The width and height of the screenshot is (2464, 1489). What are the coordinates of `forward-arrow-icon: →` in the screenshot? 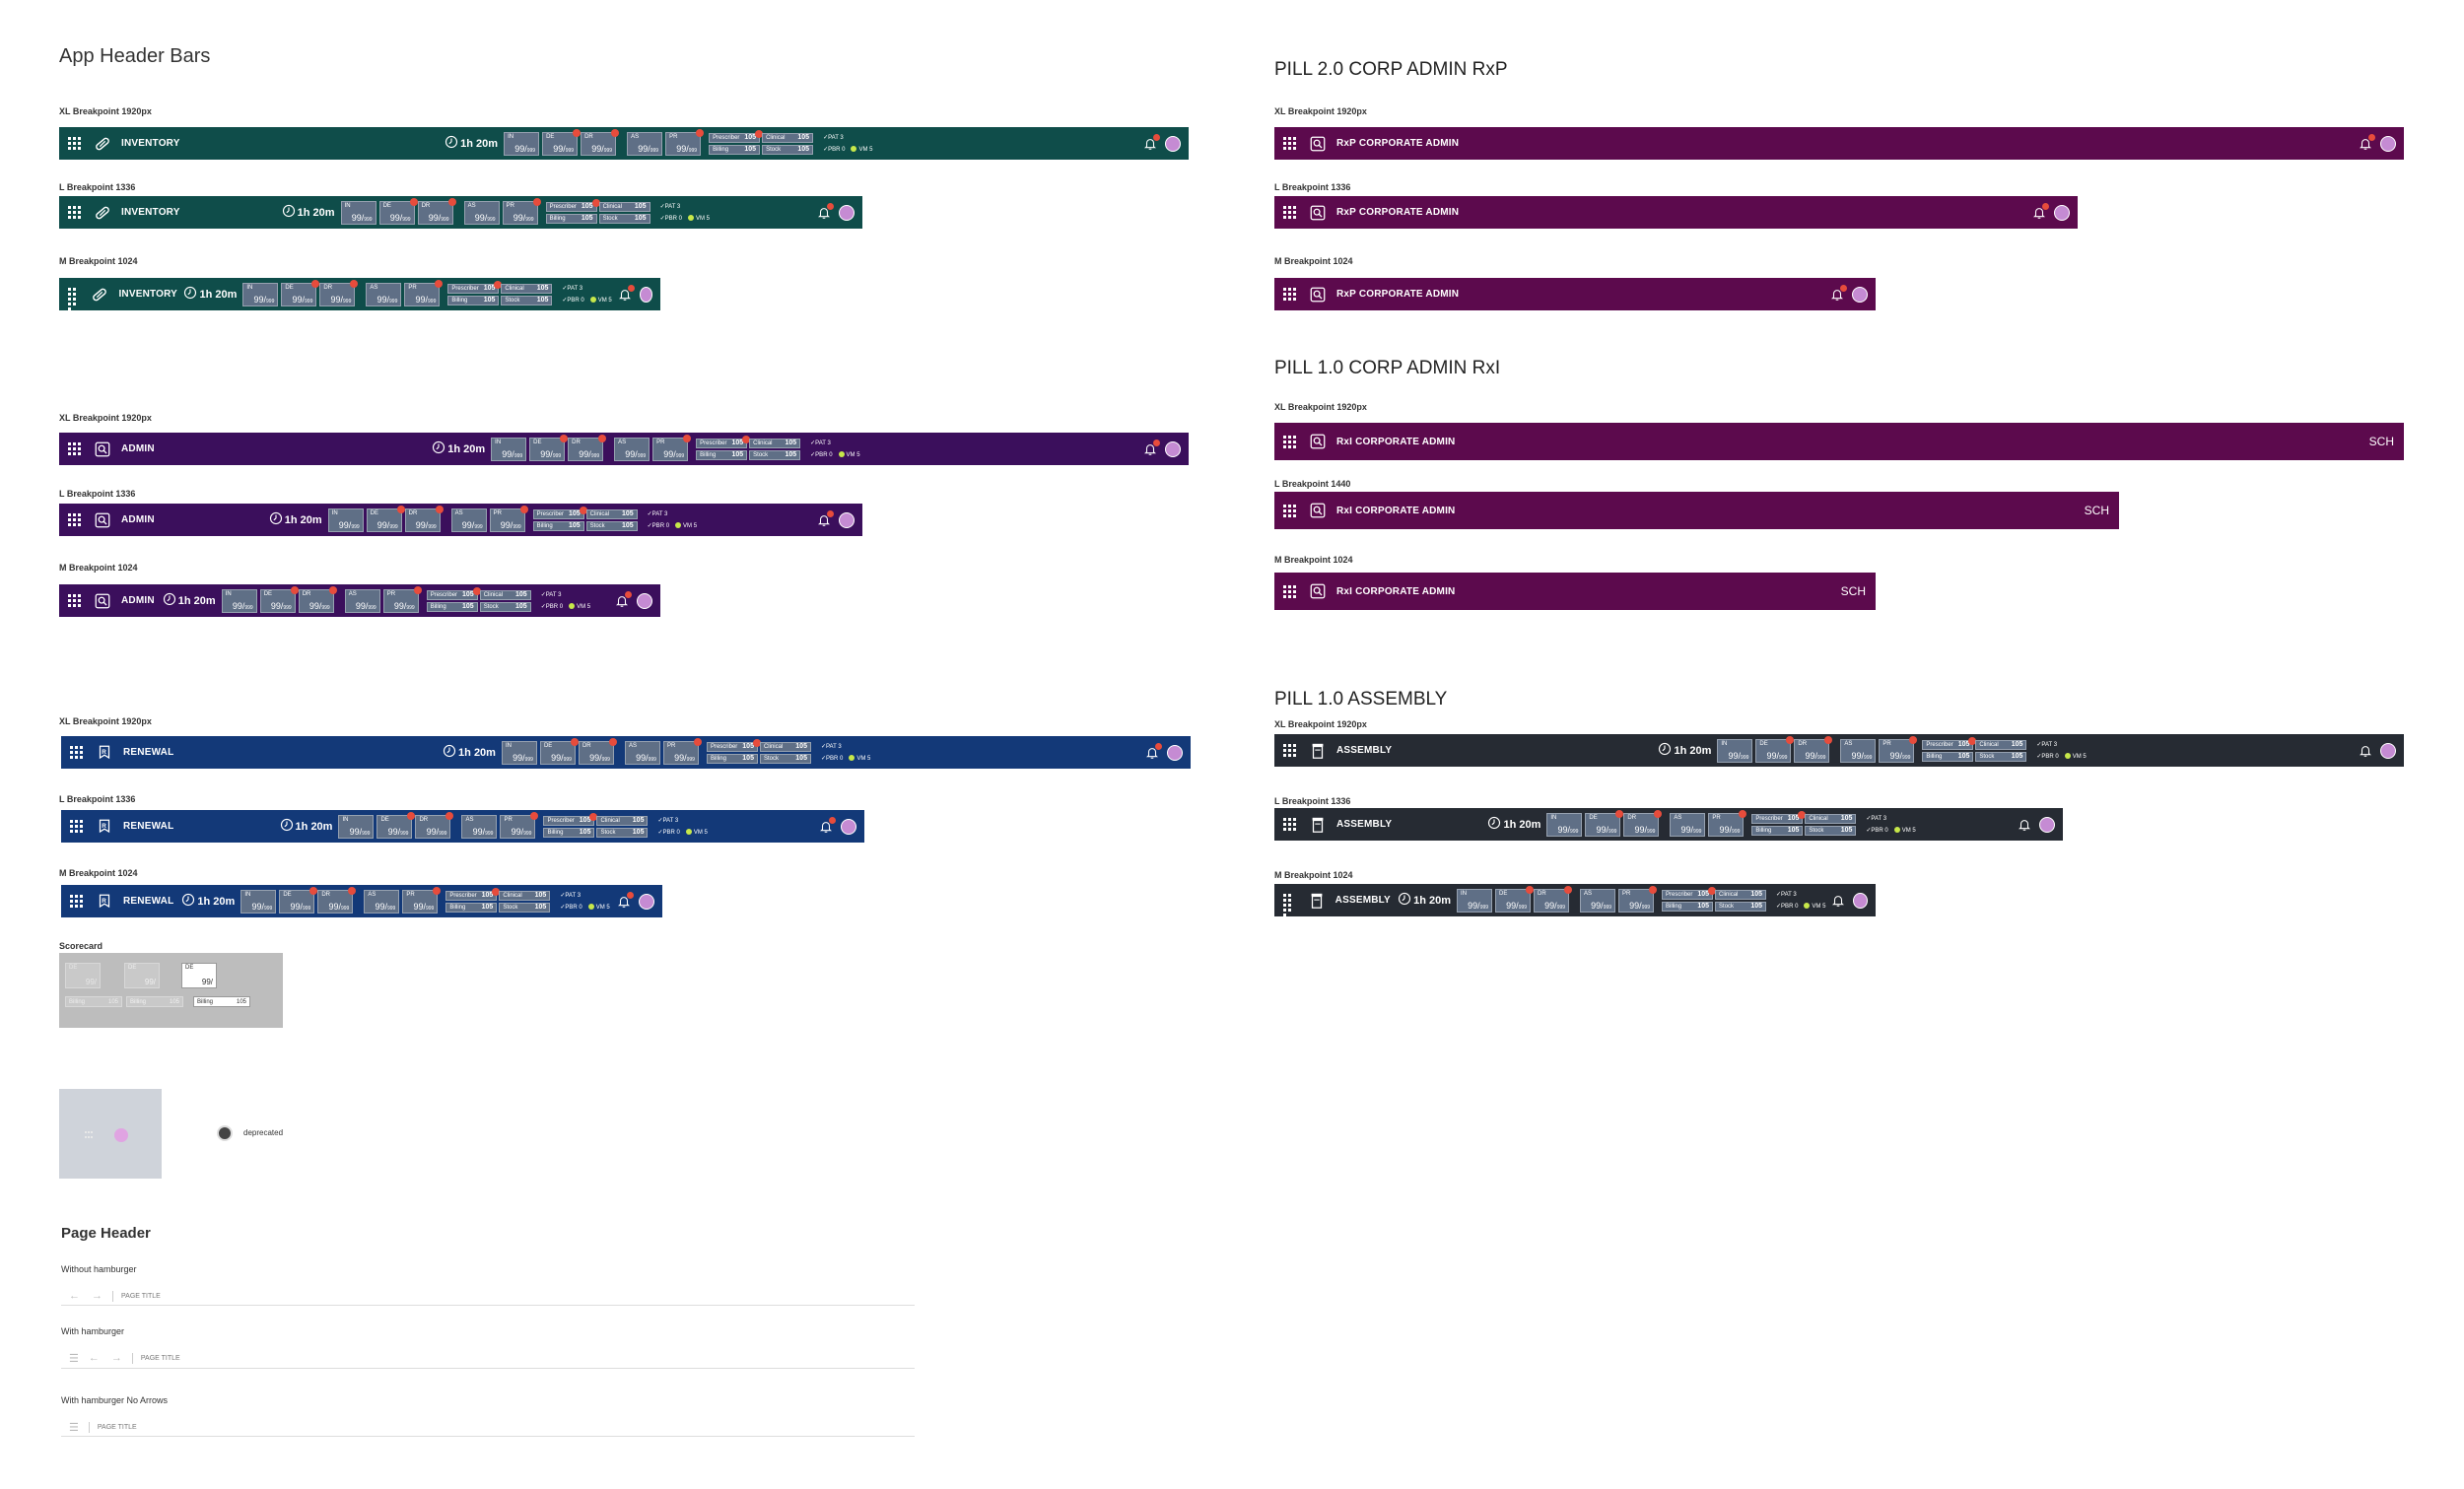 It's located at (97, 1296).